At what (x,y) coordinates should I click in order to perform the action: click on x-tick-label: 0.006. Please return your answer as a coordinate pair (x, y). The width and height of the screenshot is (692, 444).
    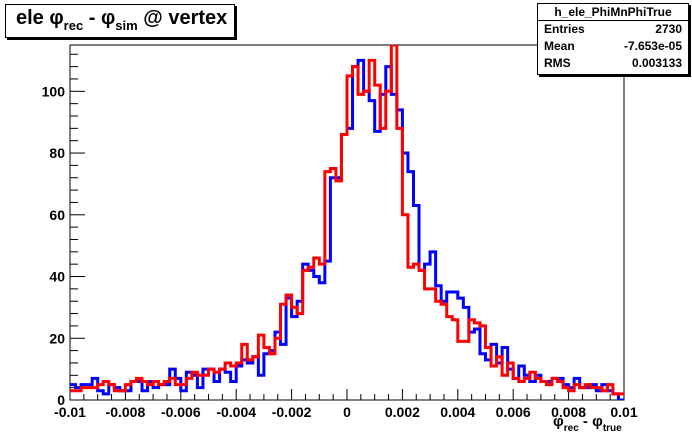
    Looking at the image, I should click on (513, 412).